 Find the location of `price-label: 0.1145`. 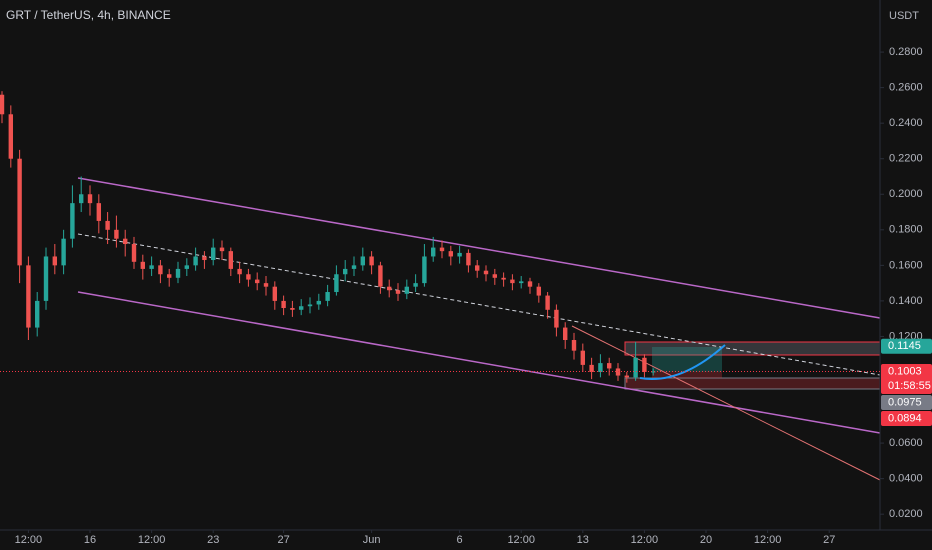

price-label: 0.1145 is located at coordinates (904, 346).